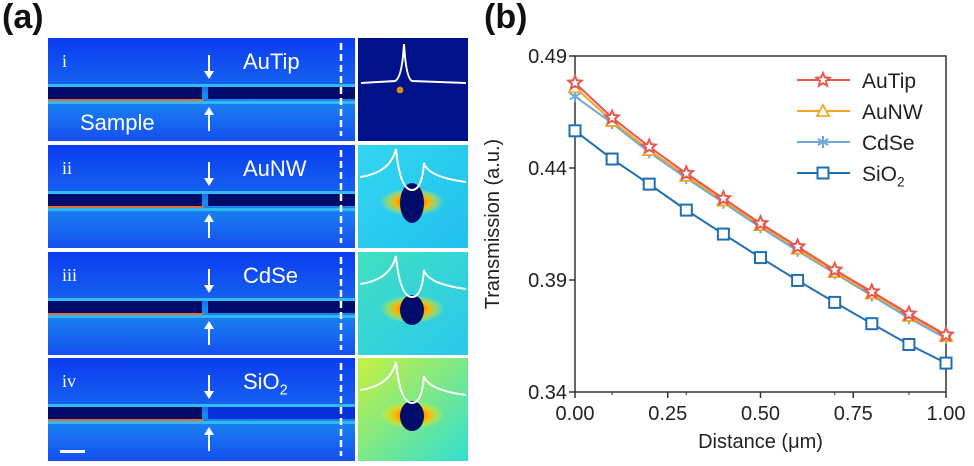 This screenshot has height=466, width=974. Describe the element at coordinates (23, 18) in the screenshot. I see `panel-a-label: (a)` at that location.